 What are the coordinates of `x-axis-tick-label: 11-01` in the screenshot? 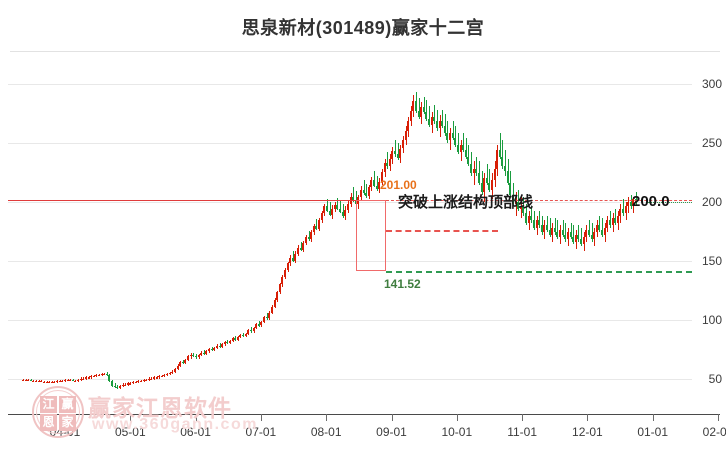 It's located at (522, 432).